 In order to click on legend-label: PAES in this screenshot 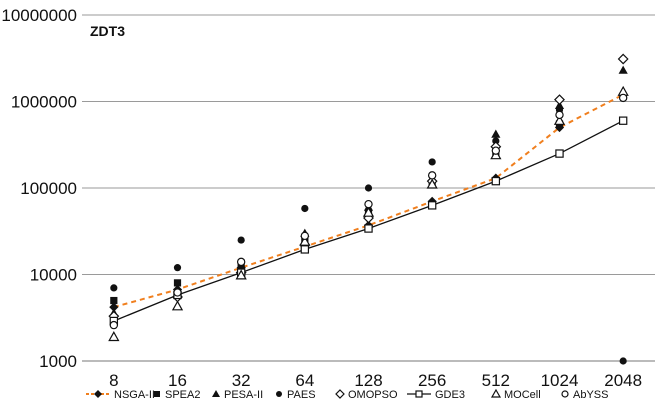, I will do `click(301, 395)`.